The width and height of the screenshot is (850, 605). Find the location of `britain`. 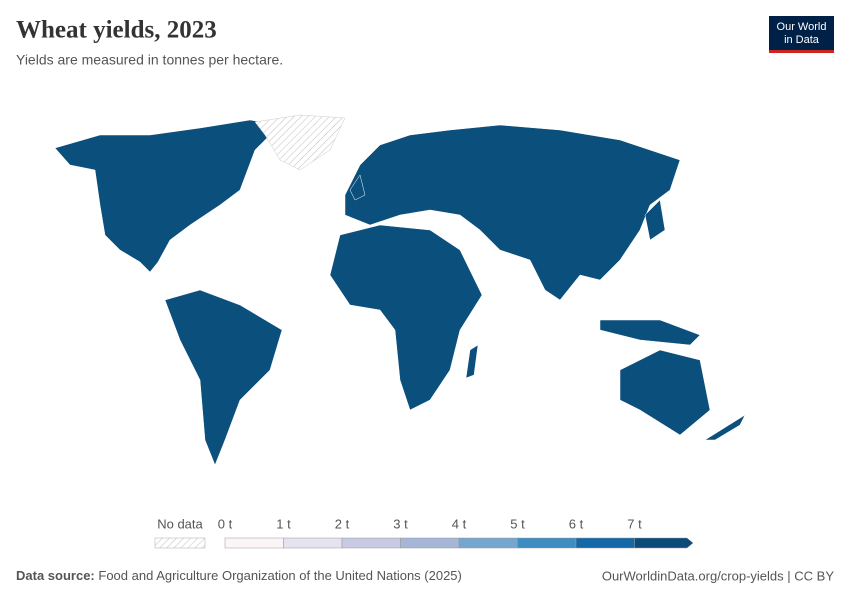

britain is located at coordinates (357, 187).